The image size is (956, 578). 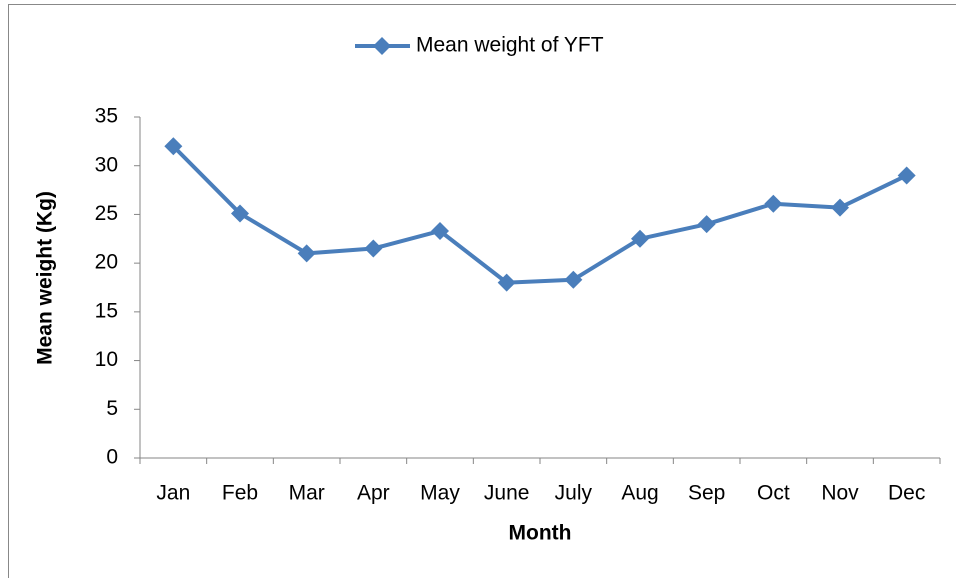 What do you see at coordinates (540, 533) in the screenshot?
I see `x-axis-title: Month` at bounding box center [540, 533].